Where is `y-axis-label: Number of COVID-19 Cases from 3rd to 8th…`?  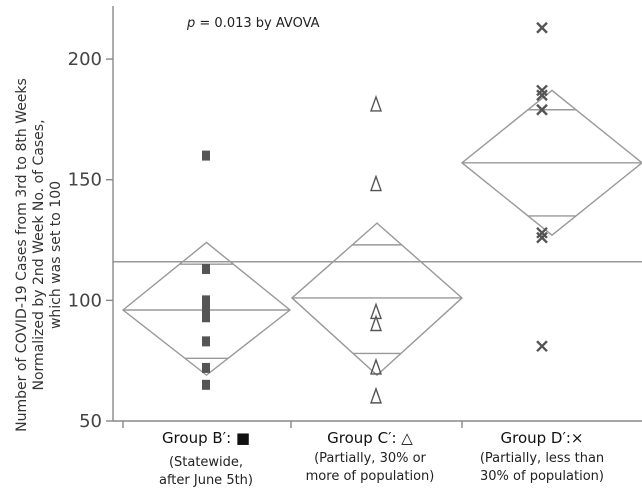 y-axis-label: Number of COVID-19 Cases from 3rd to 8th… is located at coordinates (39, 255).